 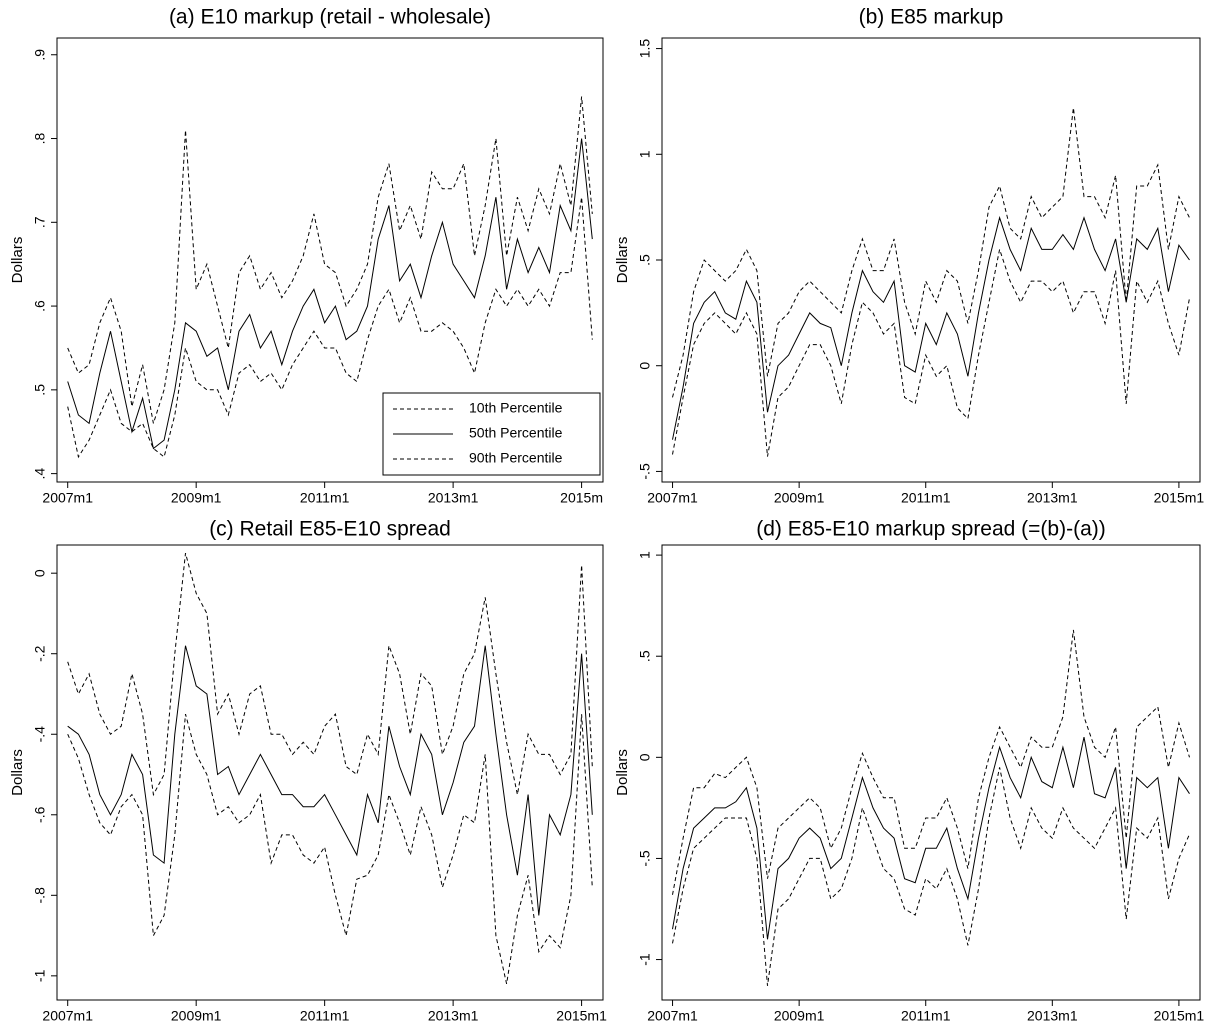 What do you see at coordinates (330, 17) in the screenshot?
I see `chart-title: (a) E10 markup (retail - wholesale)` at bounding box center [330, 17].